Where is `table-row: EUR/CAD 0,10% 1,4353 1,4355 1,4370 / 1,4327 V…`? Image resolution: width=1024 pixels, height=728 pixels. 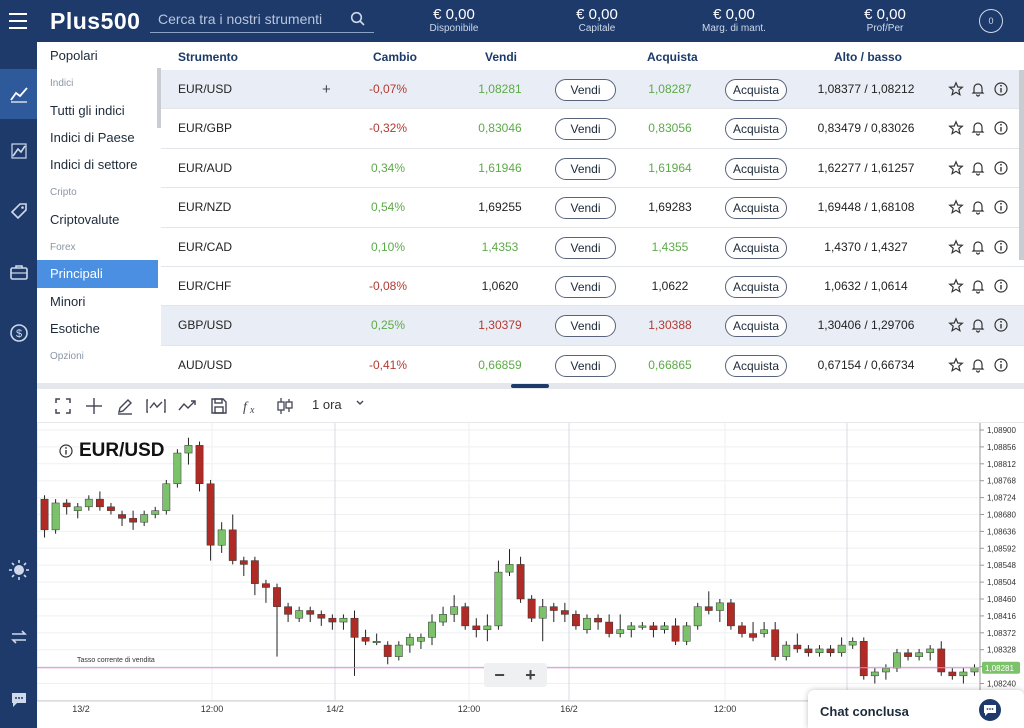
table-row: EUR/CAD 0,10% 1,4353 1,4355 1,4370 / 1,4327 V… is located at coordinates (592, 247).